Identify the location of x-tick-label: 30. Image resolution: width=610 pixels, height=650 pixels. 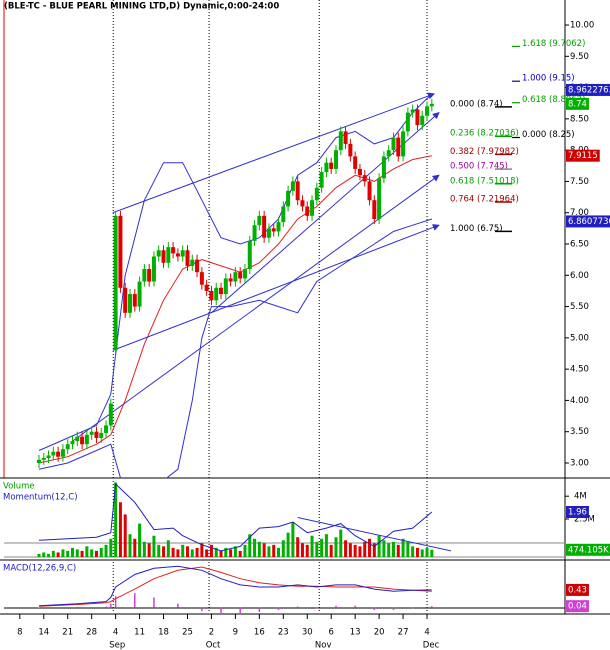
(307, 633).